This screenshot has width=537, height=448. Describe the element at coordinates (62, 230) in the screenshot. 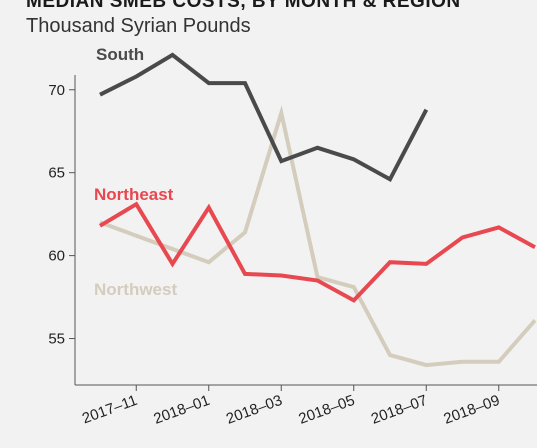

I see `y-axis: 55 60 65 70` at that location.